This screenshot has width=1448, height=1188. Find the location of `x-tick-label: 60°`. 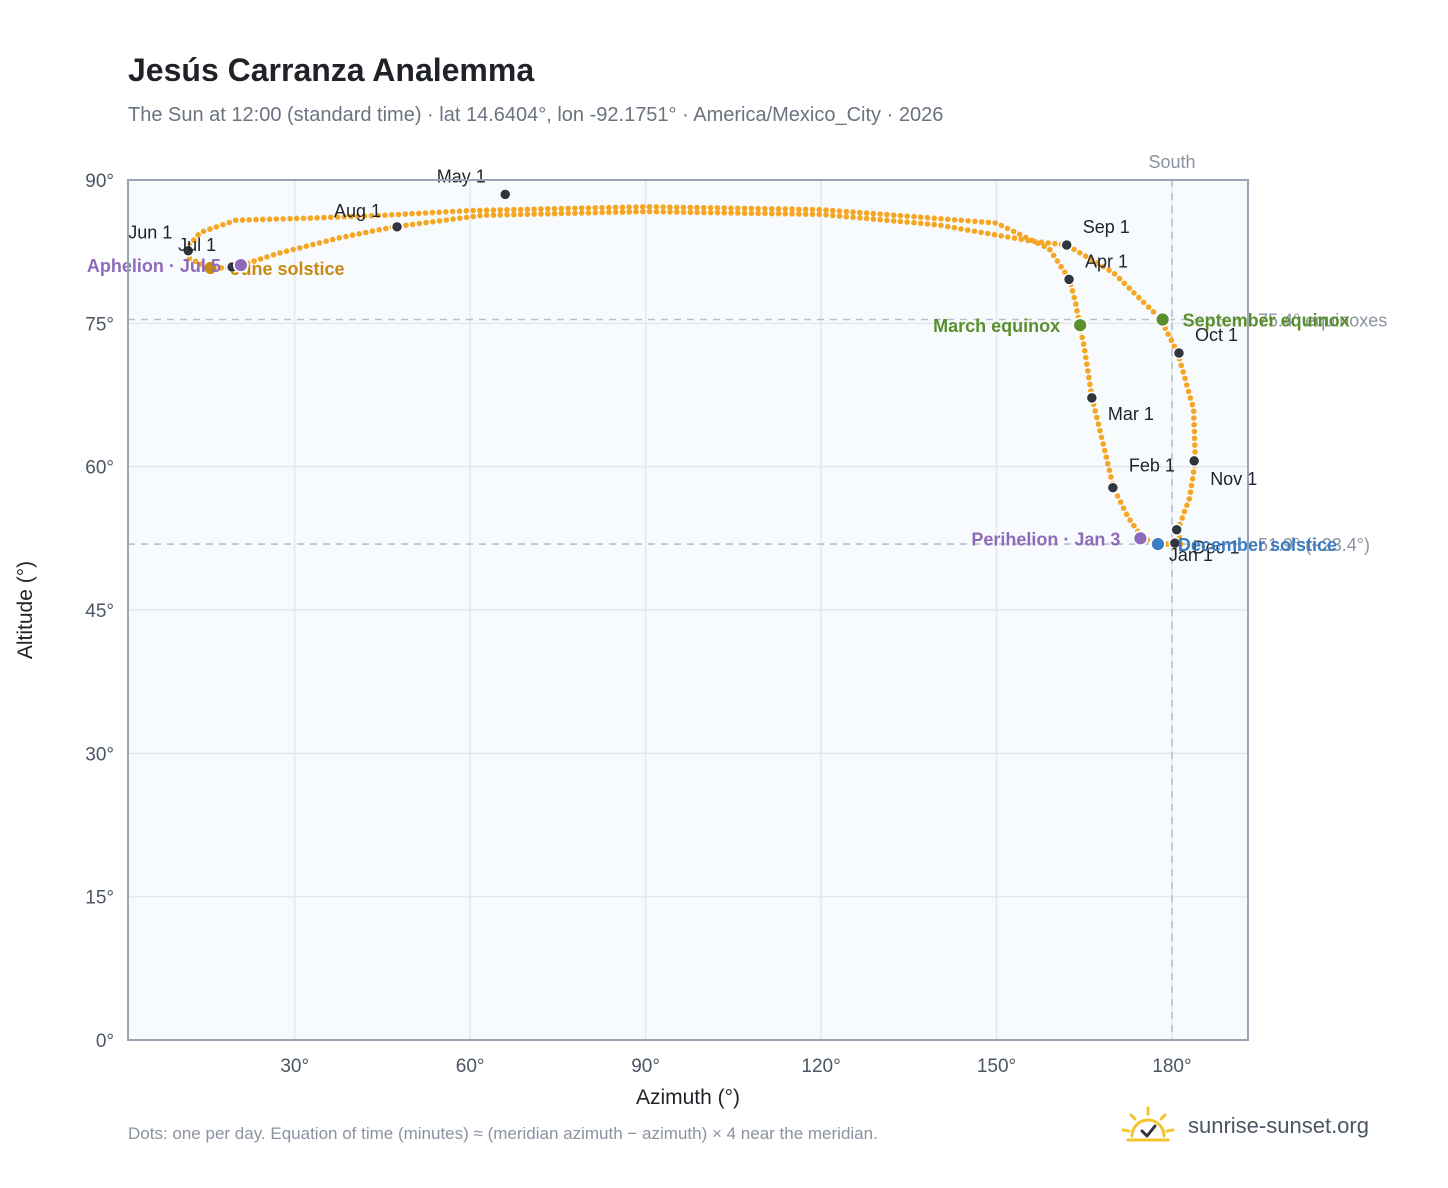

x-tick-label: 60° is located at coordinates (470, 1066).